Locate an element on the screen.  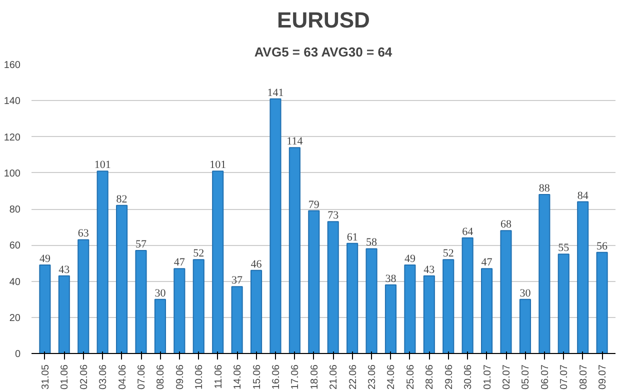
y-tick-label: 80 is located at coordinates (15, 210).